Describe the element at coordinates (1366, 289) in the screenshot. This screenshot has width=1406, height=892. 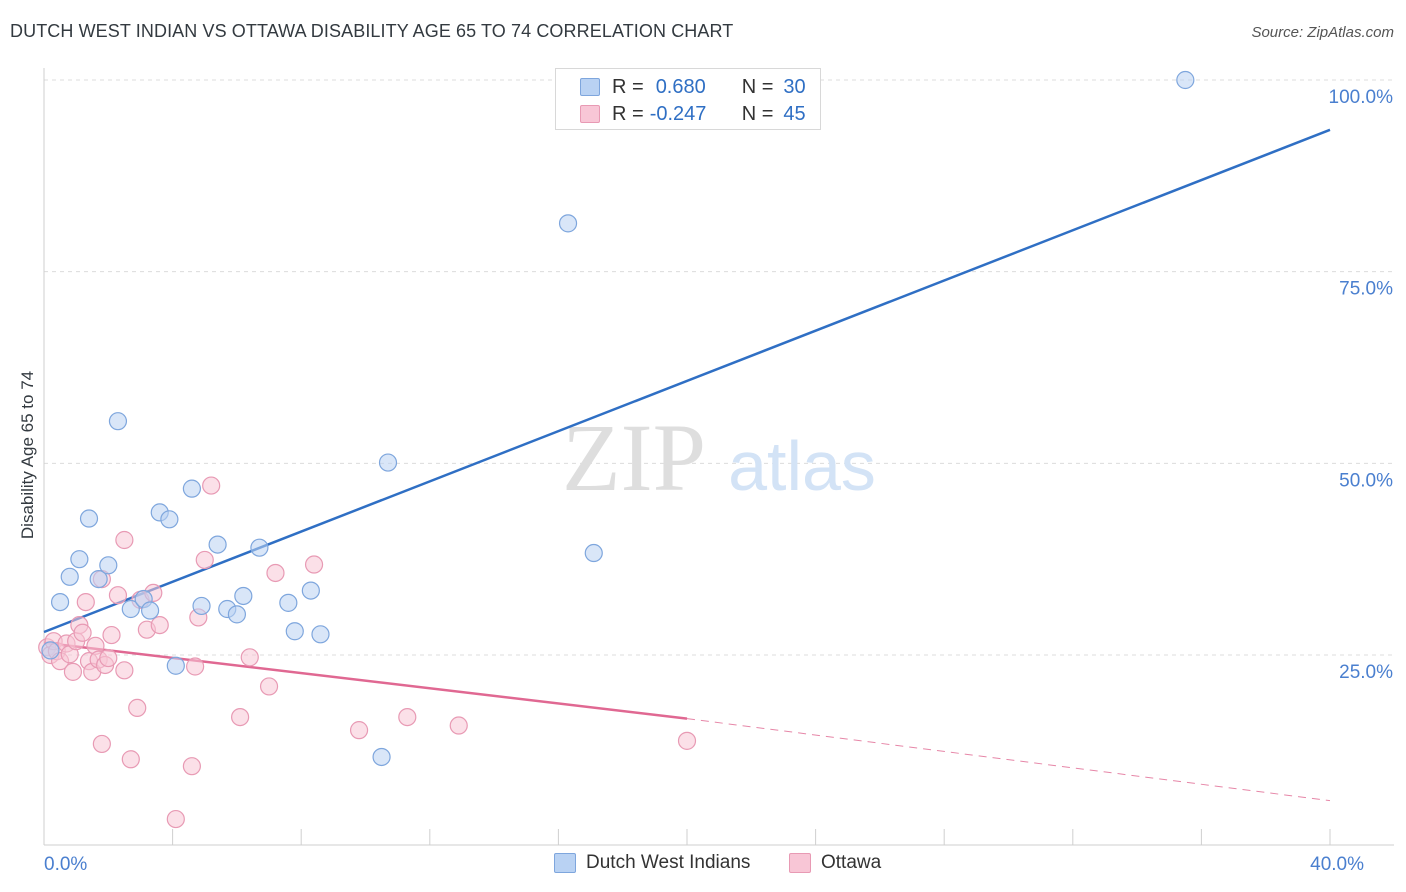
I see `y-tick-label: 75.0%` at that location.